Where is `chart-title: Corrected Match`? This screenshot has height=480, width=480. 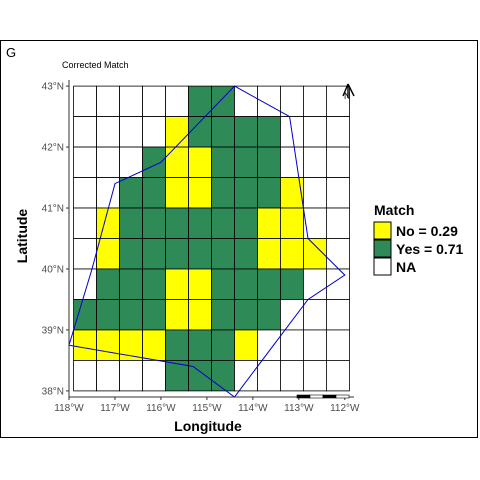 chart-title: Corrected Match is located at coordinates (95, 65).